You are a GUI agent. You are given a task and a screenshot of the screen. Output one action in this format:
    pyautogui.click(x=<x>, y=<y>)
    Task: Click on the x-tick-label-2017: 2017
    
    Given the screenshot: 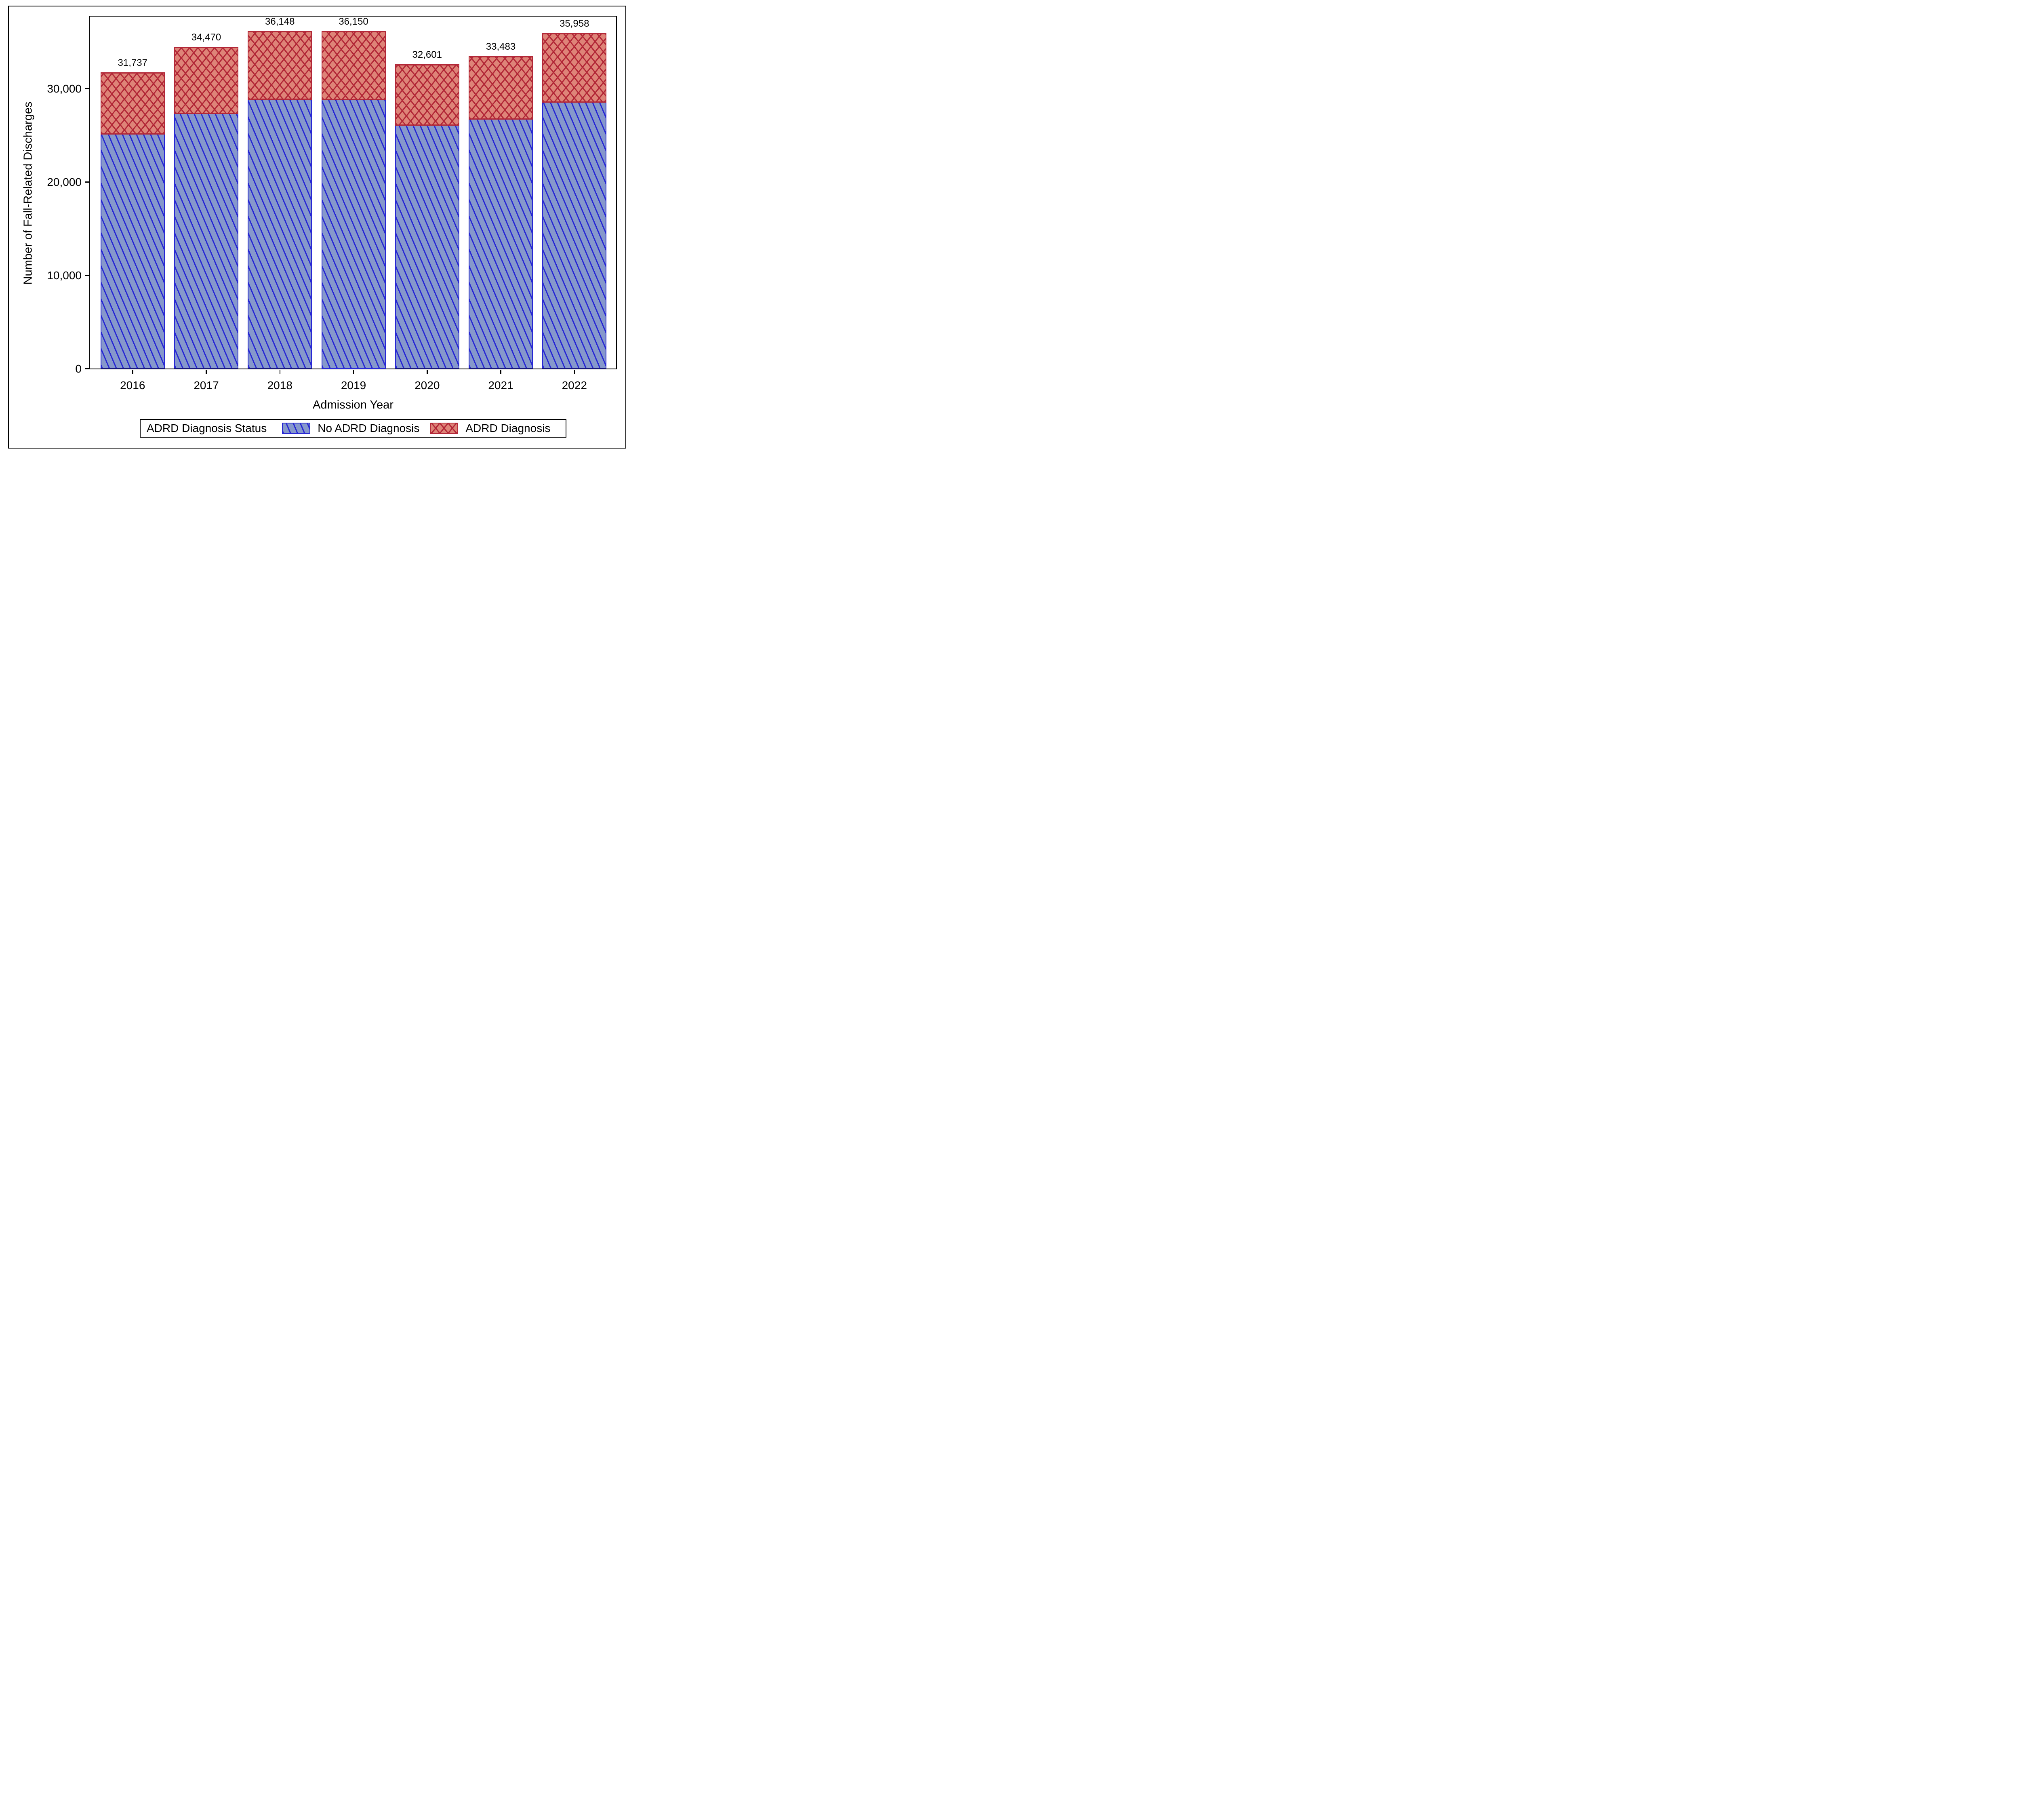 What is the action you would take?
    pyautogui.click(x=207, y=385)
    